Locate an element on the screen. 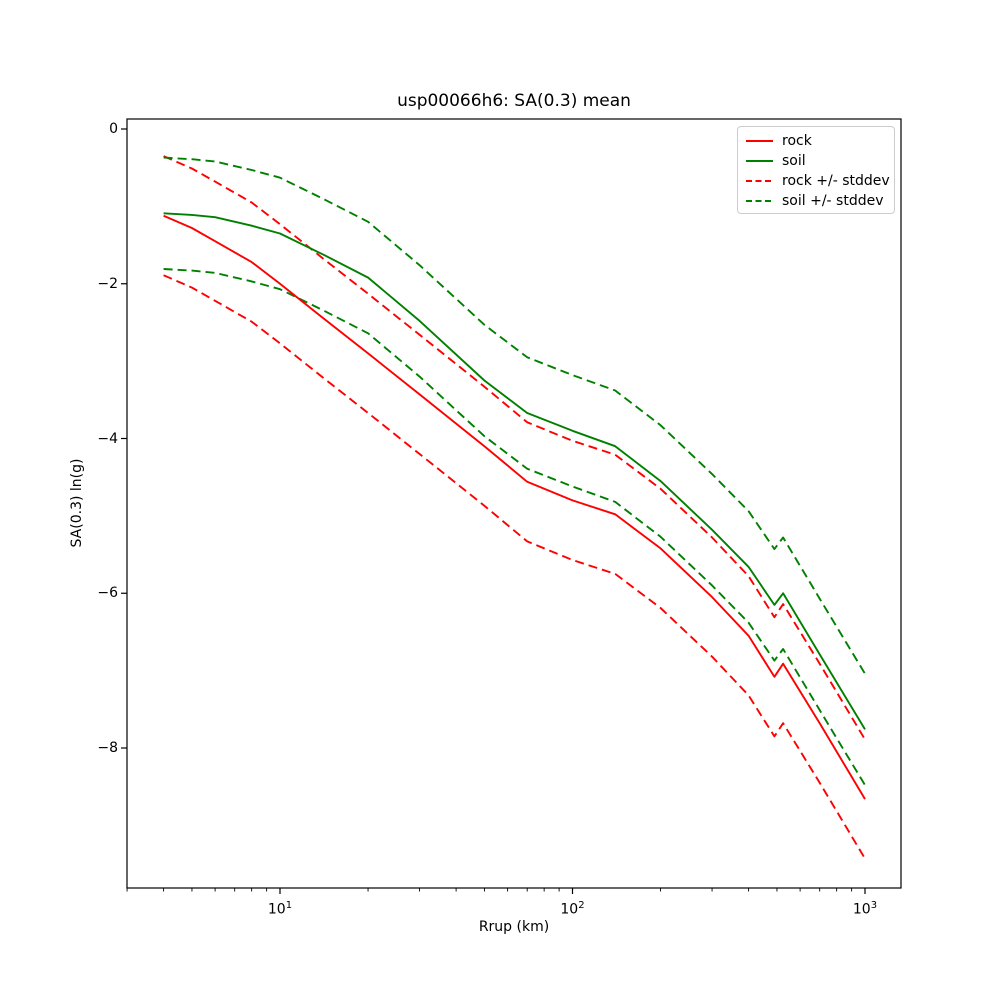 The image size is (1000, 1000). legend-item-rock-stddev: rock +/- stddev is located at coordinates (820, 181).